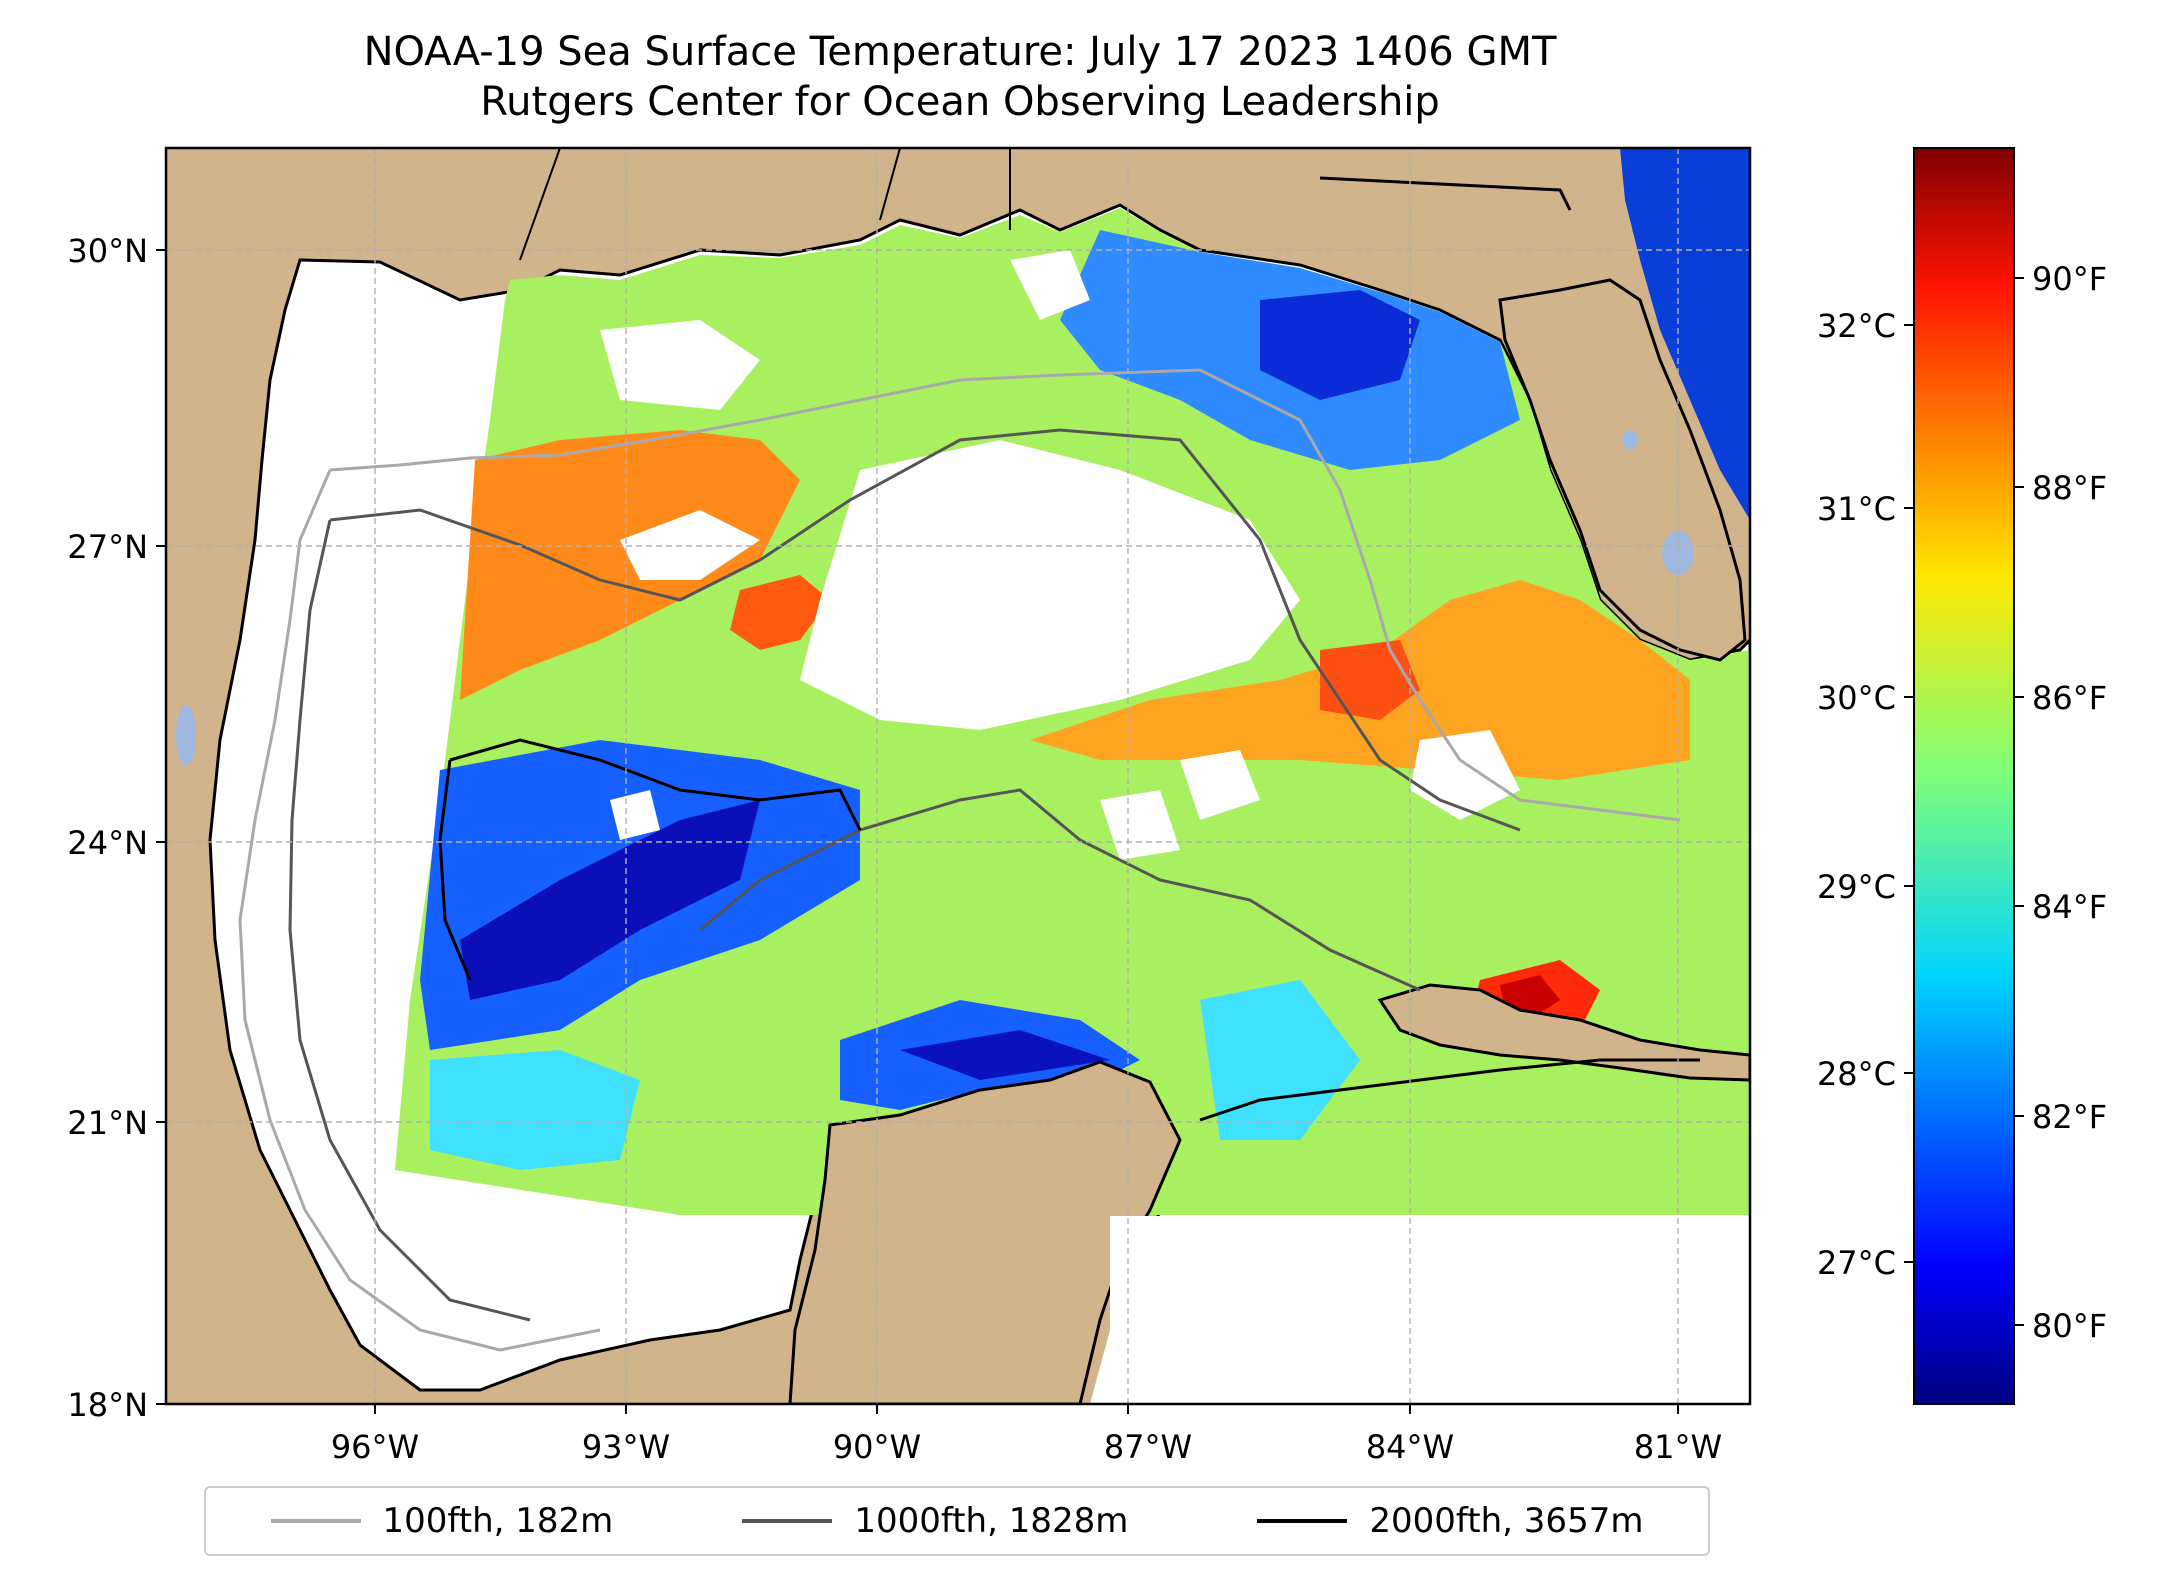 The height and width of the screenshot is (1582, 2160). I want to click on celsius-tick-label: 32°C, so click(1856, 326).